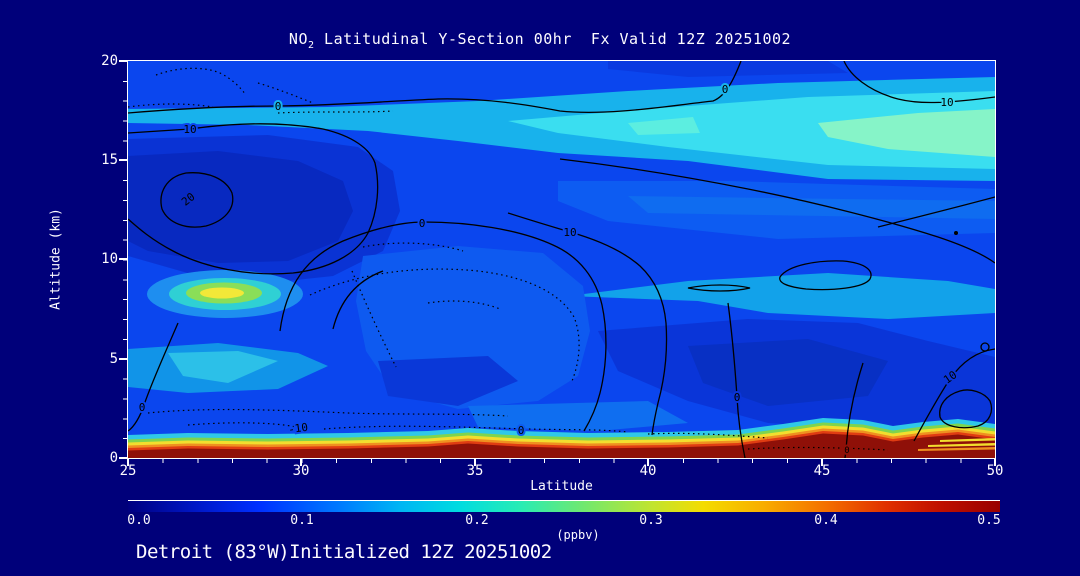  What do you see at coordinates (822, 471) in the screenshot?
I see `x-tick-label: 45` at bounding box center [822, 471].